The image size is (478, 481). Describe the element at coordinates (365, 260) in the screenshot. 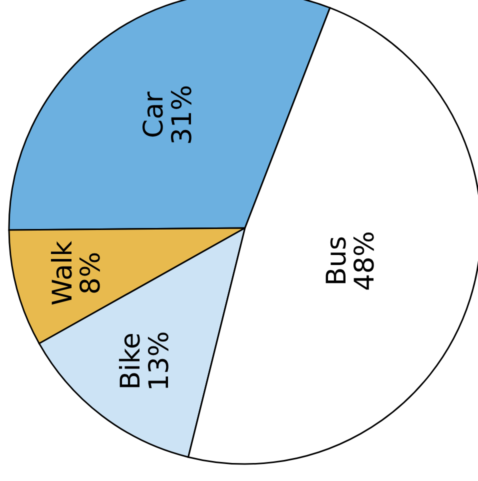

I see `data-label: 48%` at that location.